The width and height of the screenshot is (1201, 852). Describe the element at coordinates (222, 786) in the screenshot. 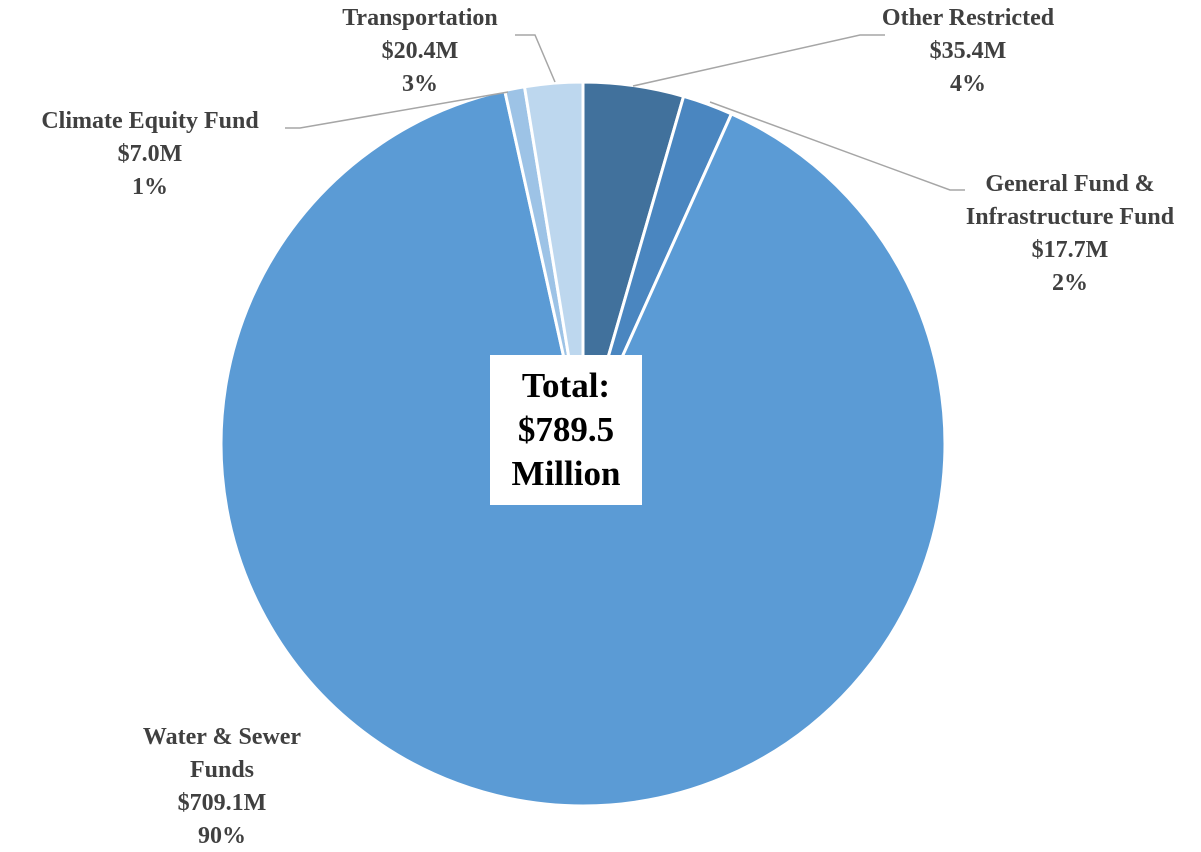

I see `data-label: Water & Sewer Funds $709.1M 90%` at that location.